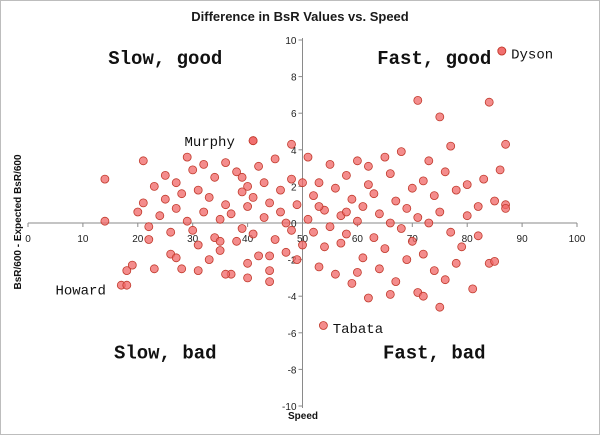 The image size is (600, 435). What do you see at coordinates (138, 239) in the screenshot?
I see `x-tick-label: 20` at bounding box center [138, 239].